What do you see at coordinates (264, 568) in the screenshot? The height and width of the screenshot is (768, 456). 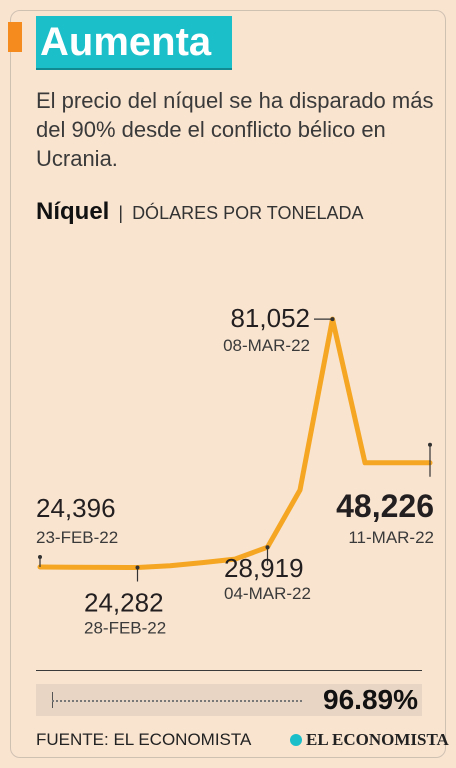 I see `annotation-value-2: 28,919` at bounding box center [264, 568].